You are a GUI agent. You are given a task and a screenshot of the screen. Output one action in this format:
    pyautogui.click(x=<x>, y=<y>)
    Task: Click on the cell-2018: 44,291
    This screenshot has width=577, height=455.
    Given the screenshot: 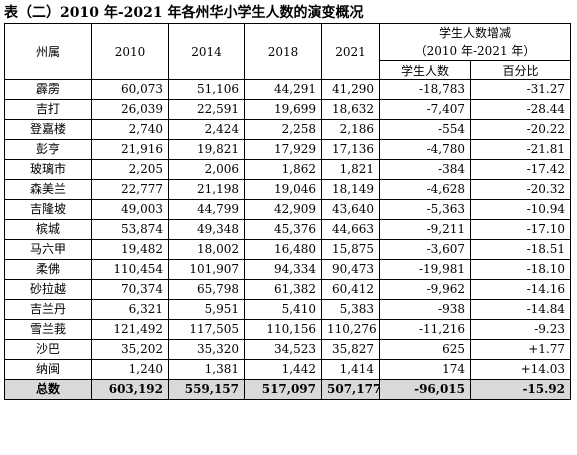 What is the action you would take?
    pyautogui.click(x=283, y=89)
    